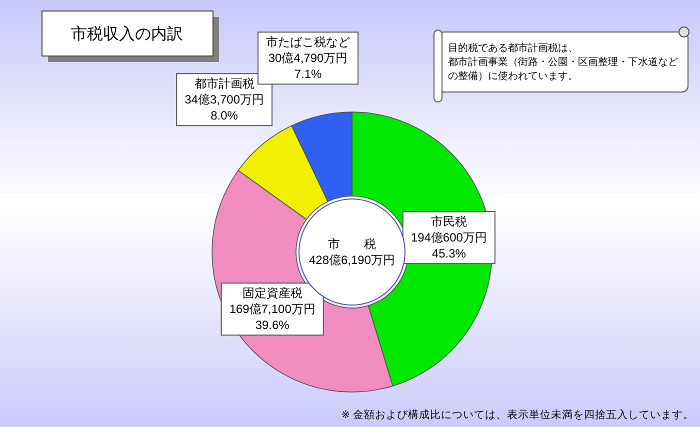  I want to click on data-label: 194億600万円 45.3%, so click(448, 245).